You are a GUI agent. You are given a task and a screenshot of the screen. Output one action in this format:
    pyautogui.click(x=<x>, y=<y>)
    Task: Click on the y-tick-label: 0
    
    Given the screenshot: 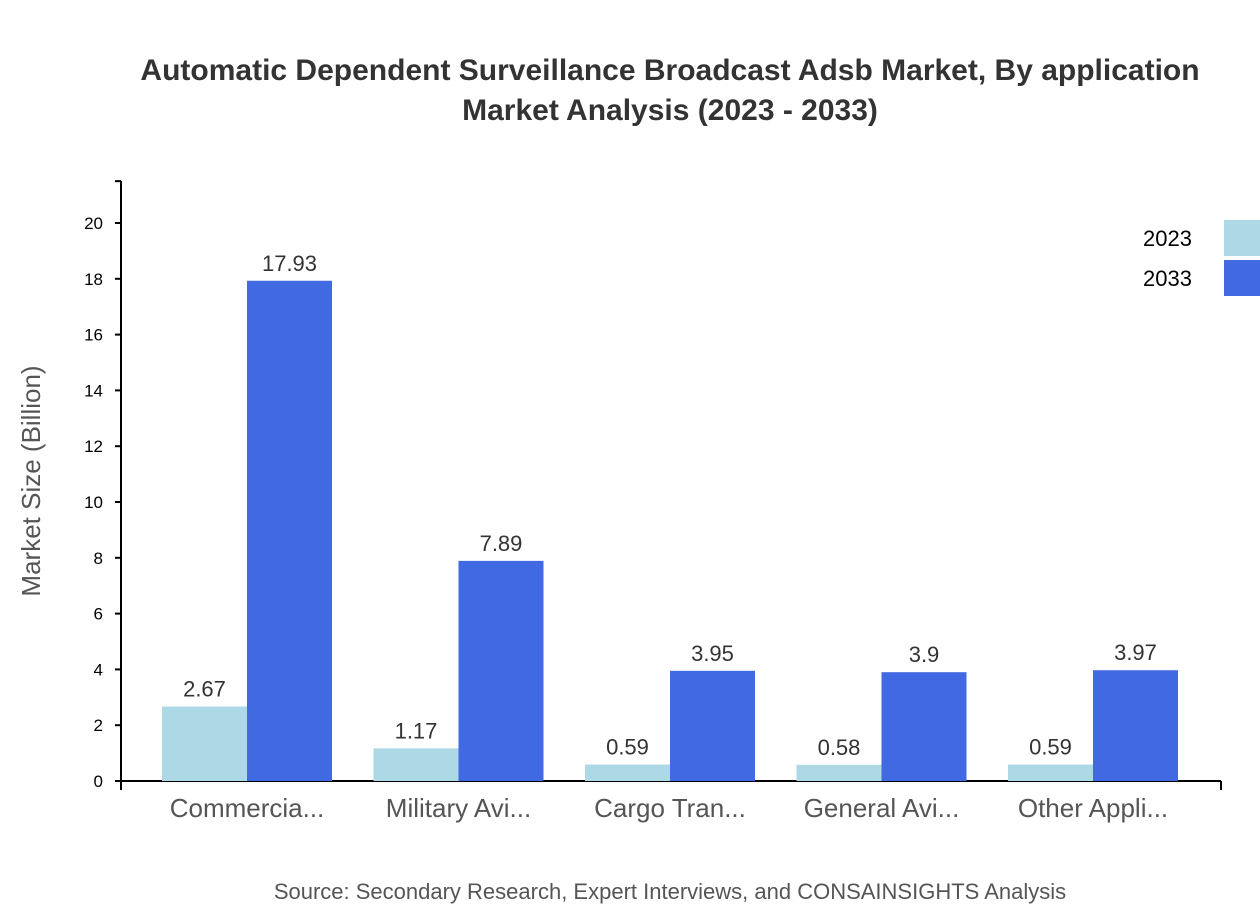 What is the action you would take?
    pyautogui.click(x=98, y=781)
    